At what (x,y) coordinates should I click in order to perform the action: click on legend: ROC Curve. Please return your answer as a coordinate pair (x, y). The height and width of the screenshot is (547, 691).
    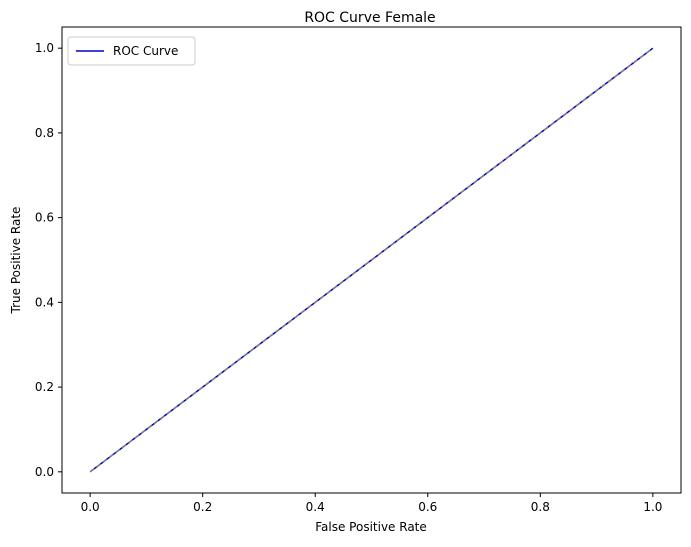
    Looking at the image, I should click on (131, 51).